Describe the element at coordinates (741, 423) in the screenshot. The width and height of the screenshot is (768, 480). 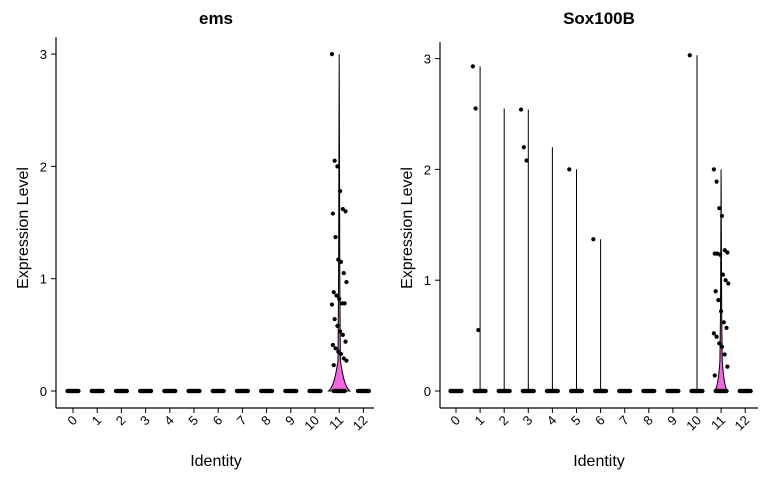
I see `x-tick-label: 12` at that location.